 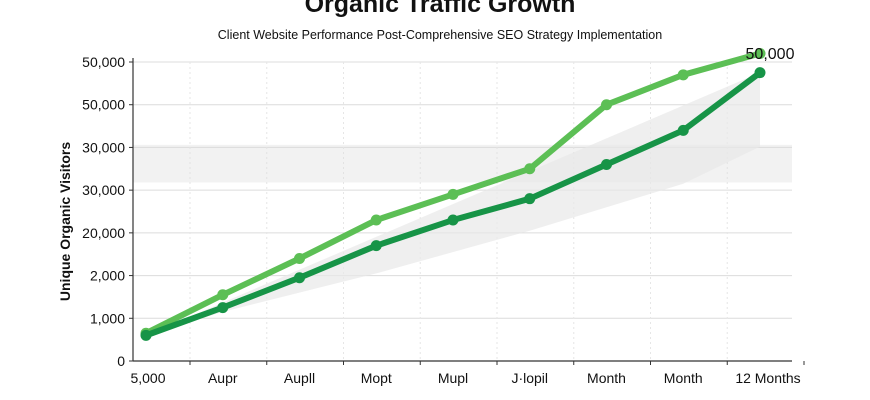 What do you see at coordinates (147, 378) in the screenshot?
I see `x-tick-label: 5,000` at bounding box center [147, 378].